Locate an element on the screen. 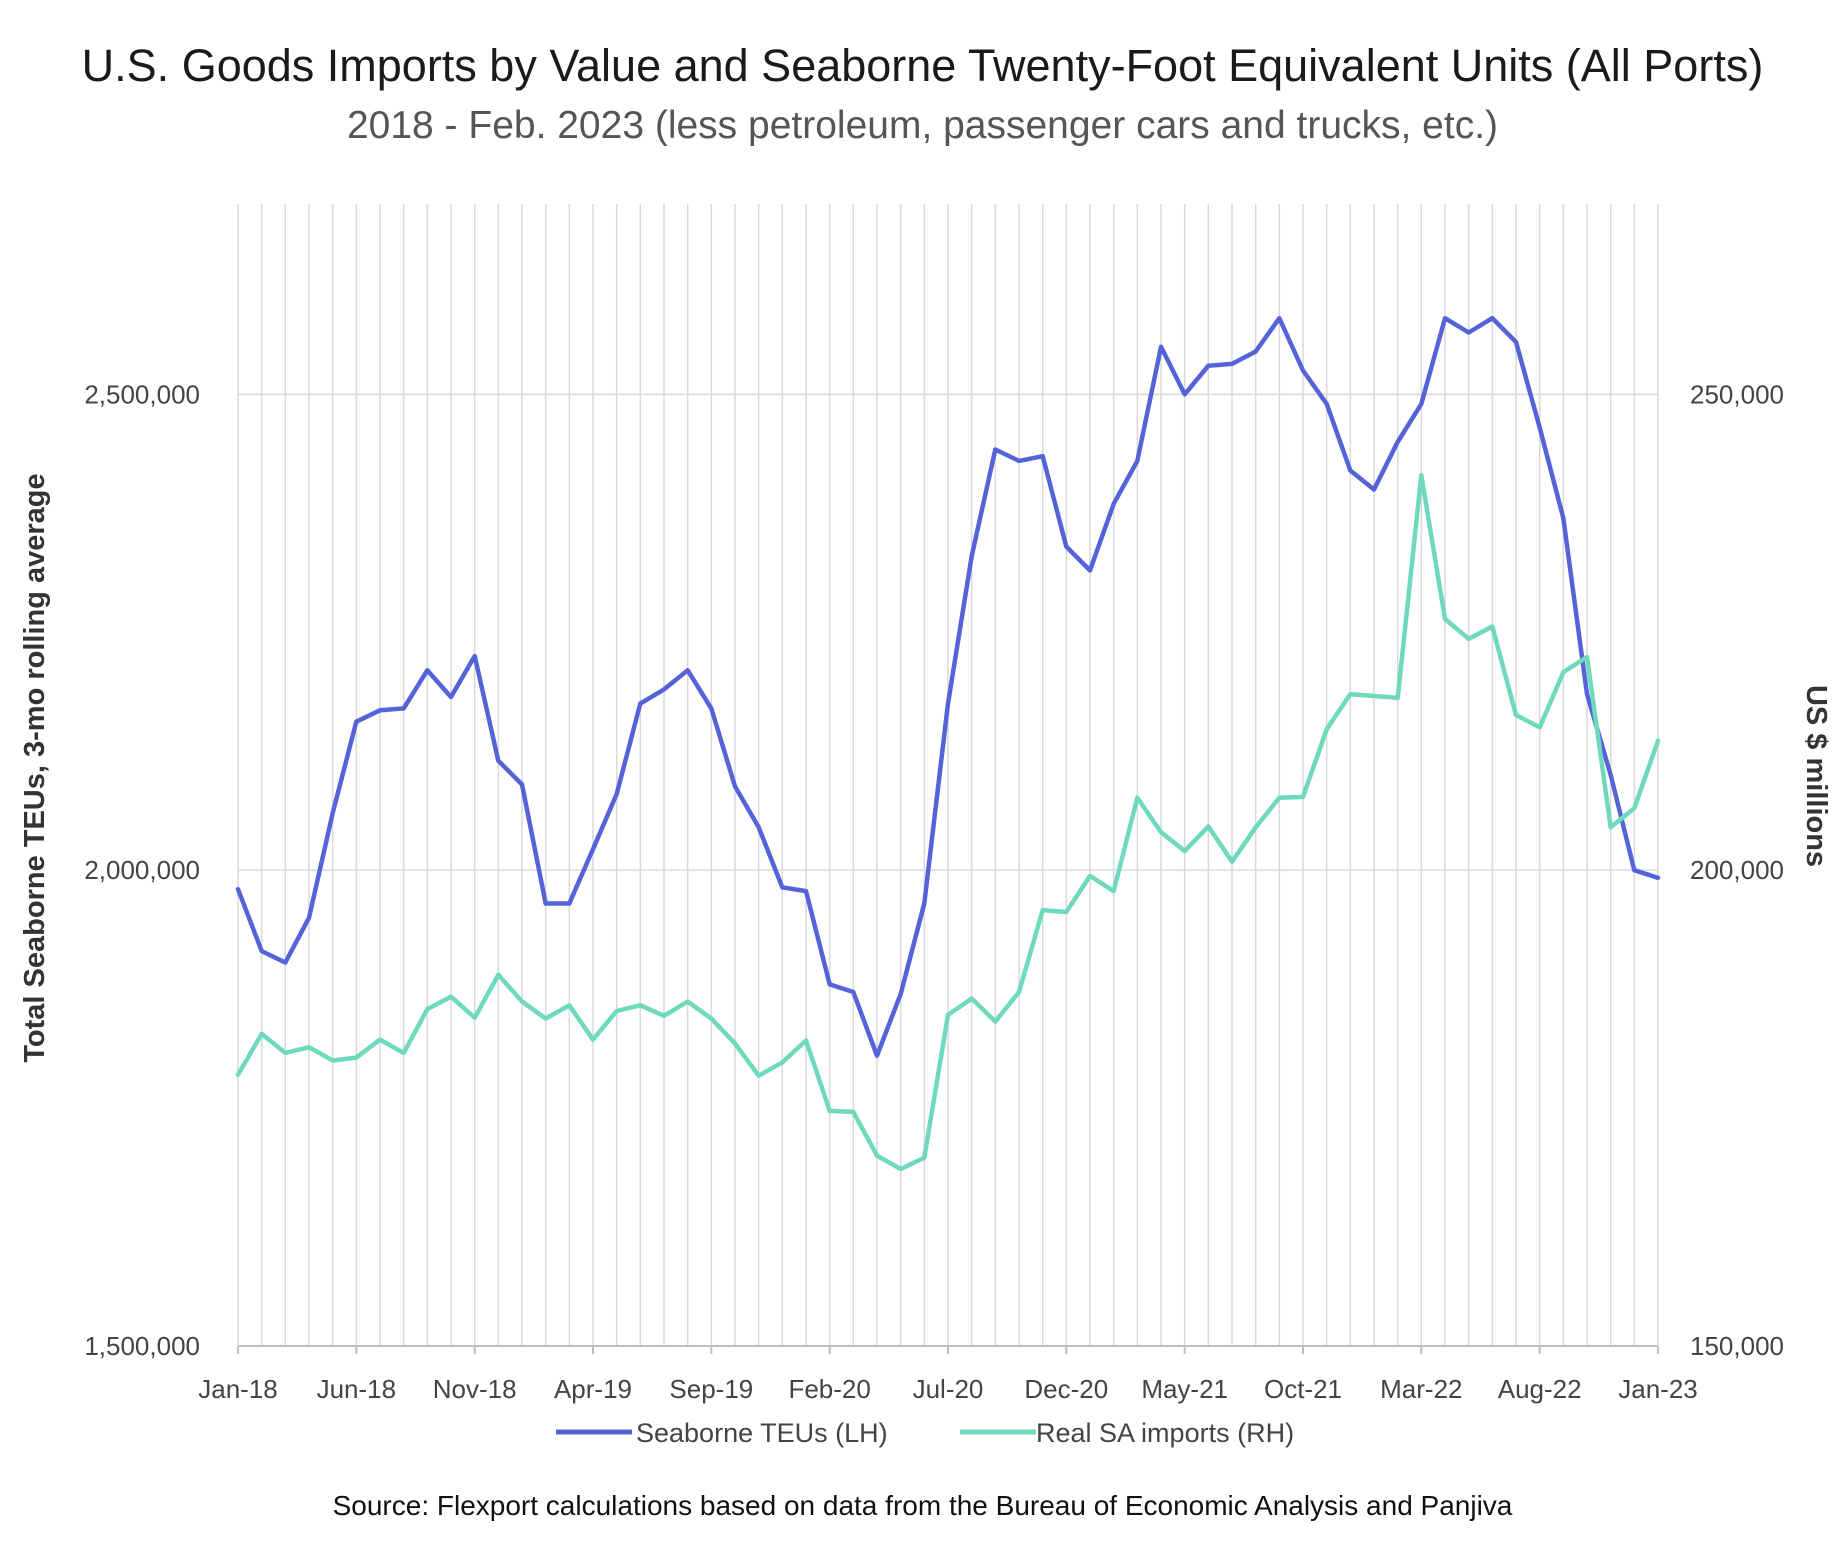  y-left-tick-label: 1,500,000 is located at coordinates (142, 1346).